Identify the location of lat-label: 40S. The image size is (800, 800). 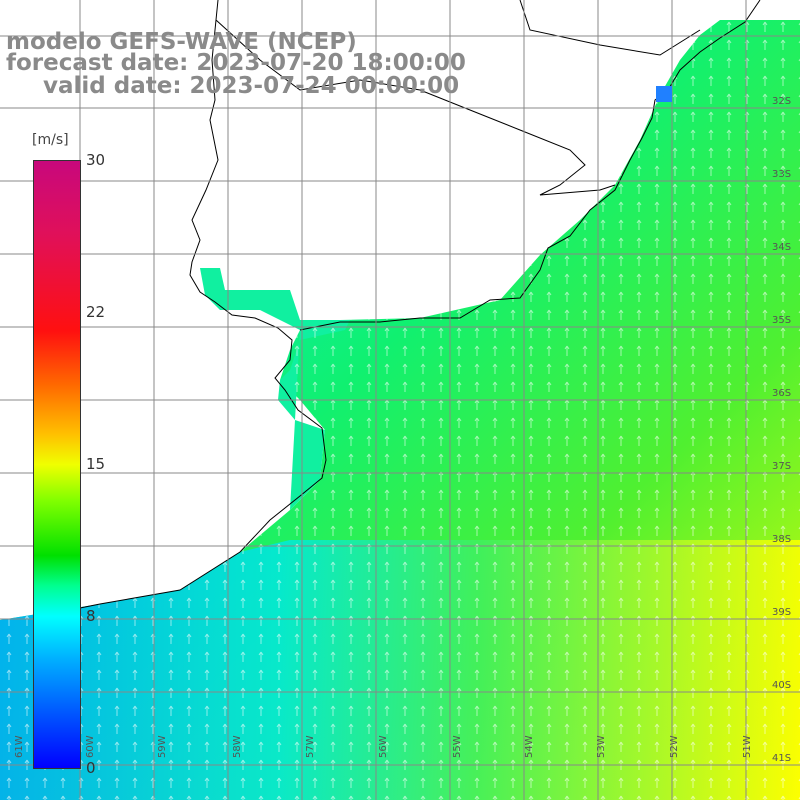
(781, 685).